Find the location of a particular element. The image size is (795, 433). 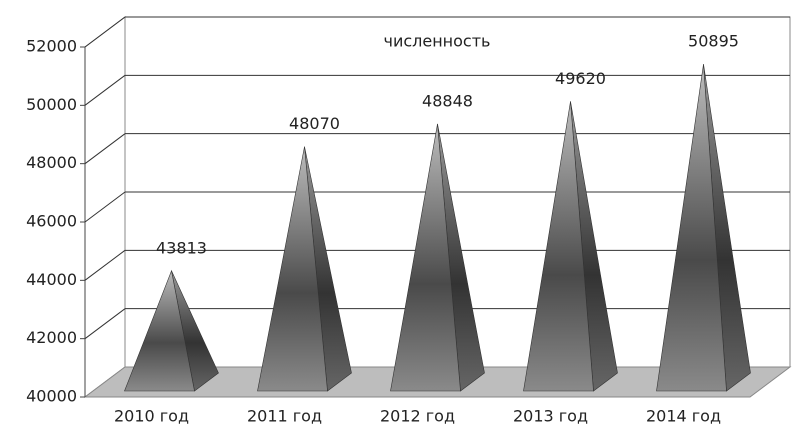

y-tick-label: 42000 is located at coordinates (51, 337).